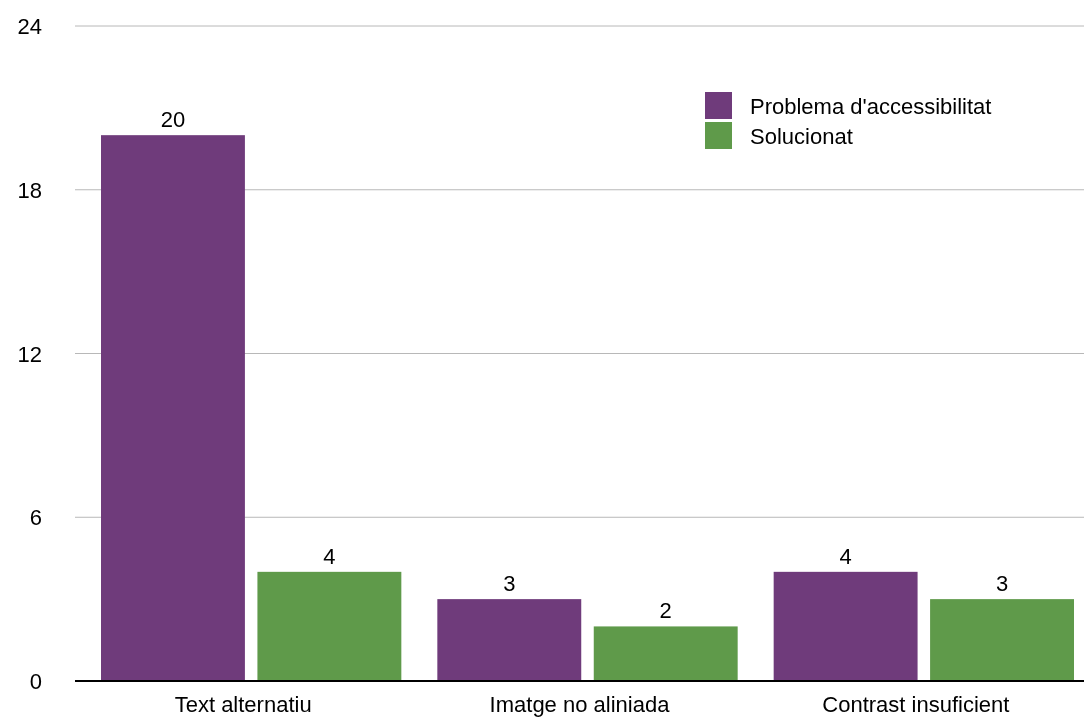  What do you see at coordinates (916, 704) in the screenshot?
I see `x-tick-label: Contrast insuficient` at bounding box center [916, 704].